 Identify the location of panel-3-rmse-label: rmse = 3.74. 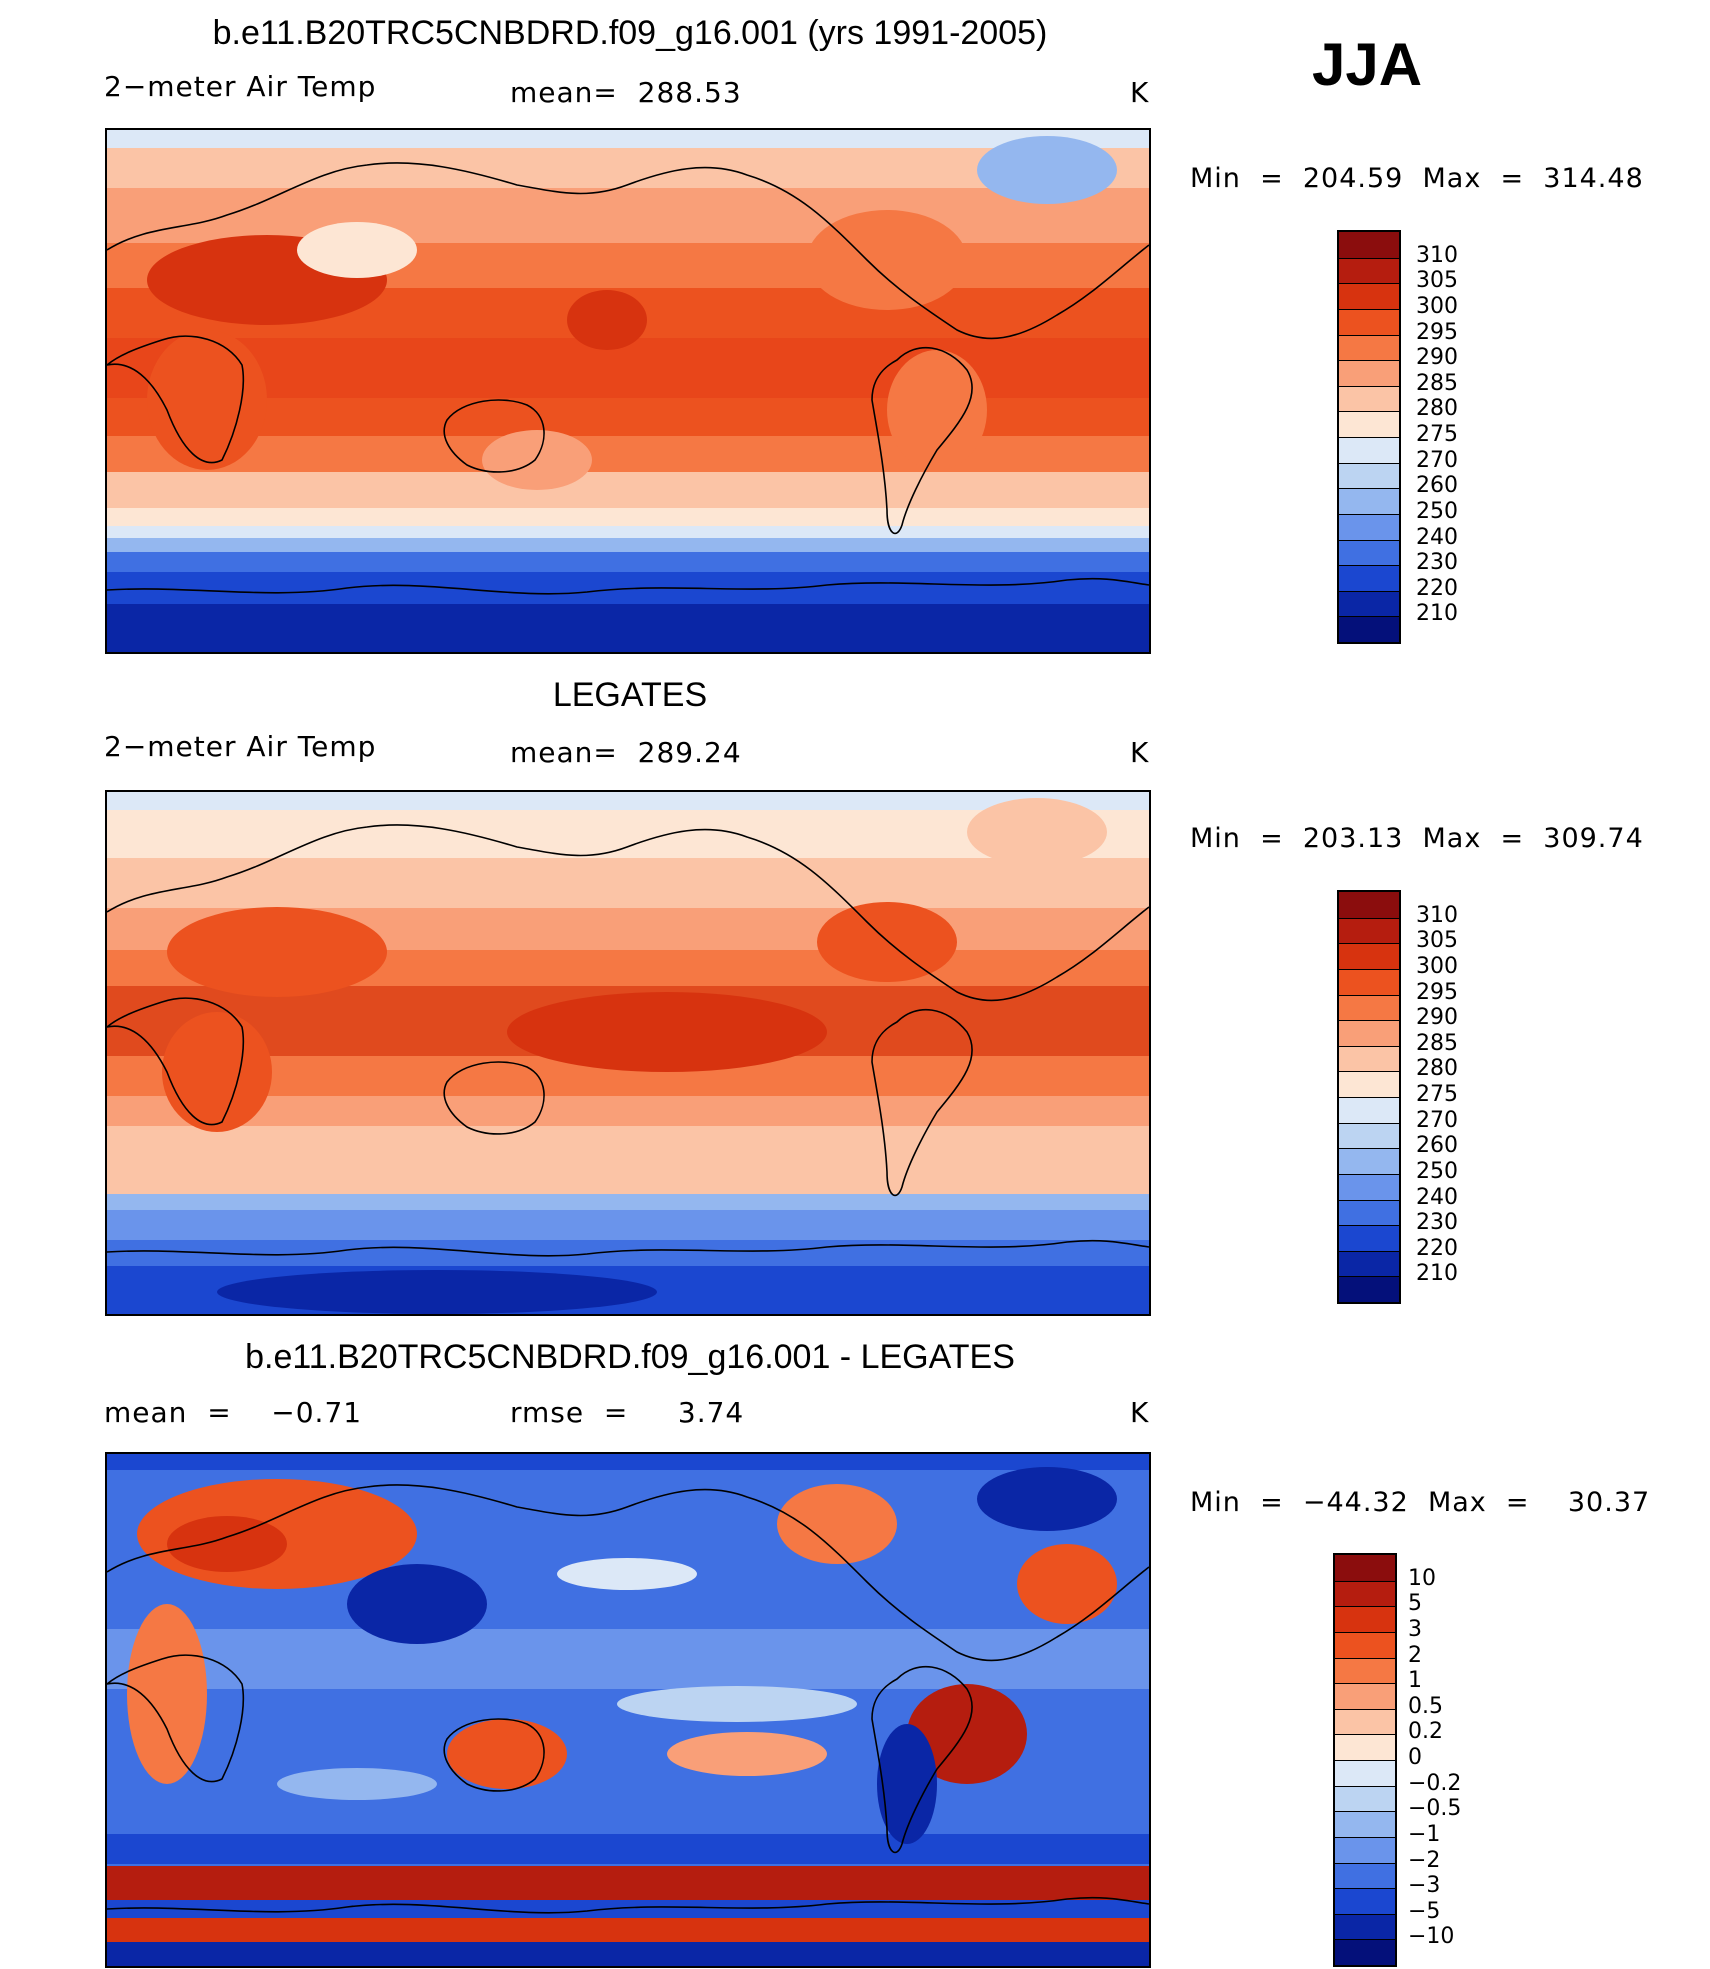
(627, 1412).